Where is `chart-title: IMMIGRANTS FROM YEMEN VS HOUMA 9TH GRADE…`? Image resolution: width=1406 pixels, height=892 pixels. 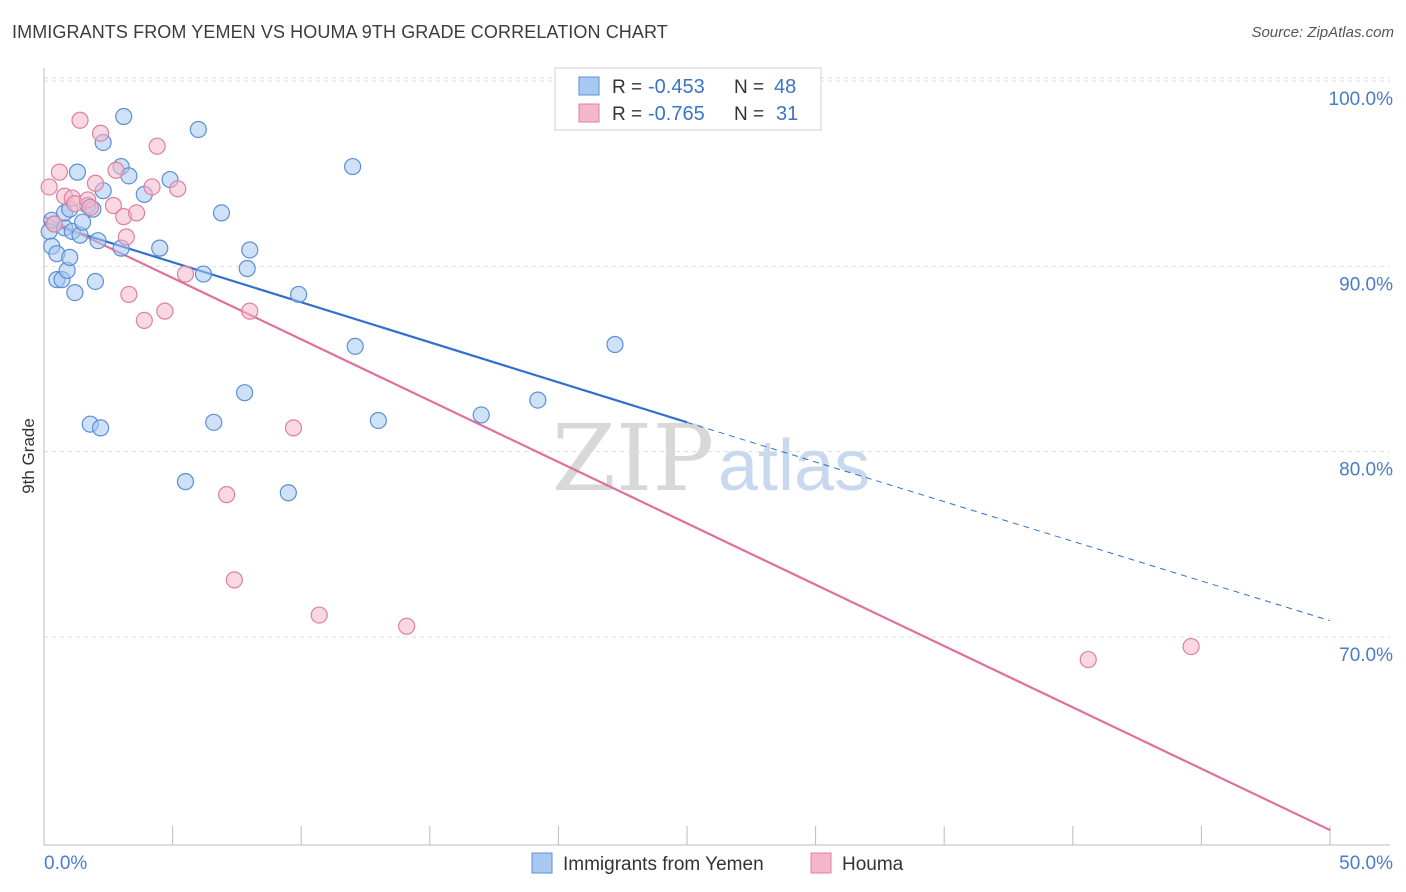
chart-title: IMMIGRANTS FROM YEMEN VS HOUMA 9TH GRADE… is located at coordinates (340, 32).